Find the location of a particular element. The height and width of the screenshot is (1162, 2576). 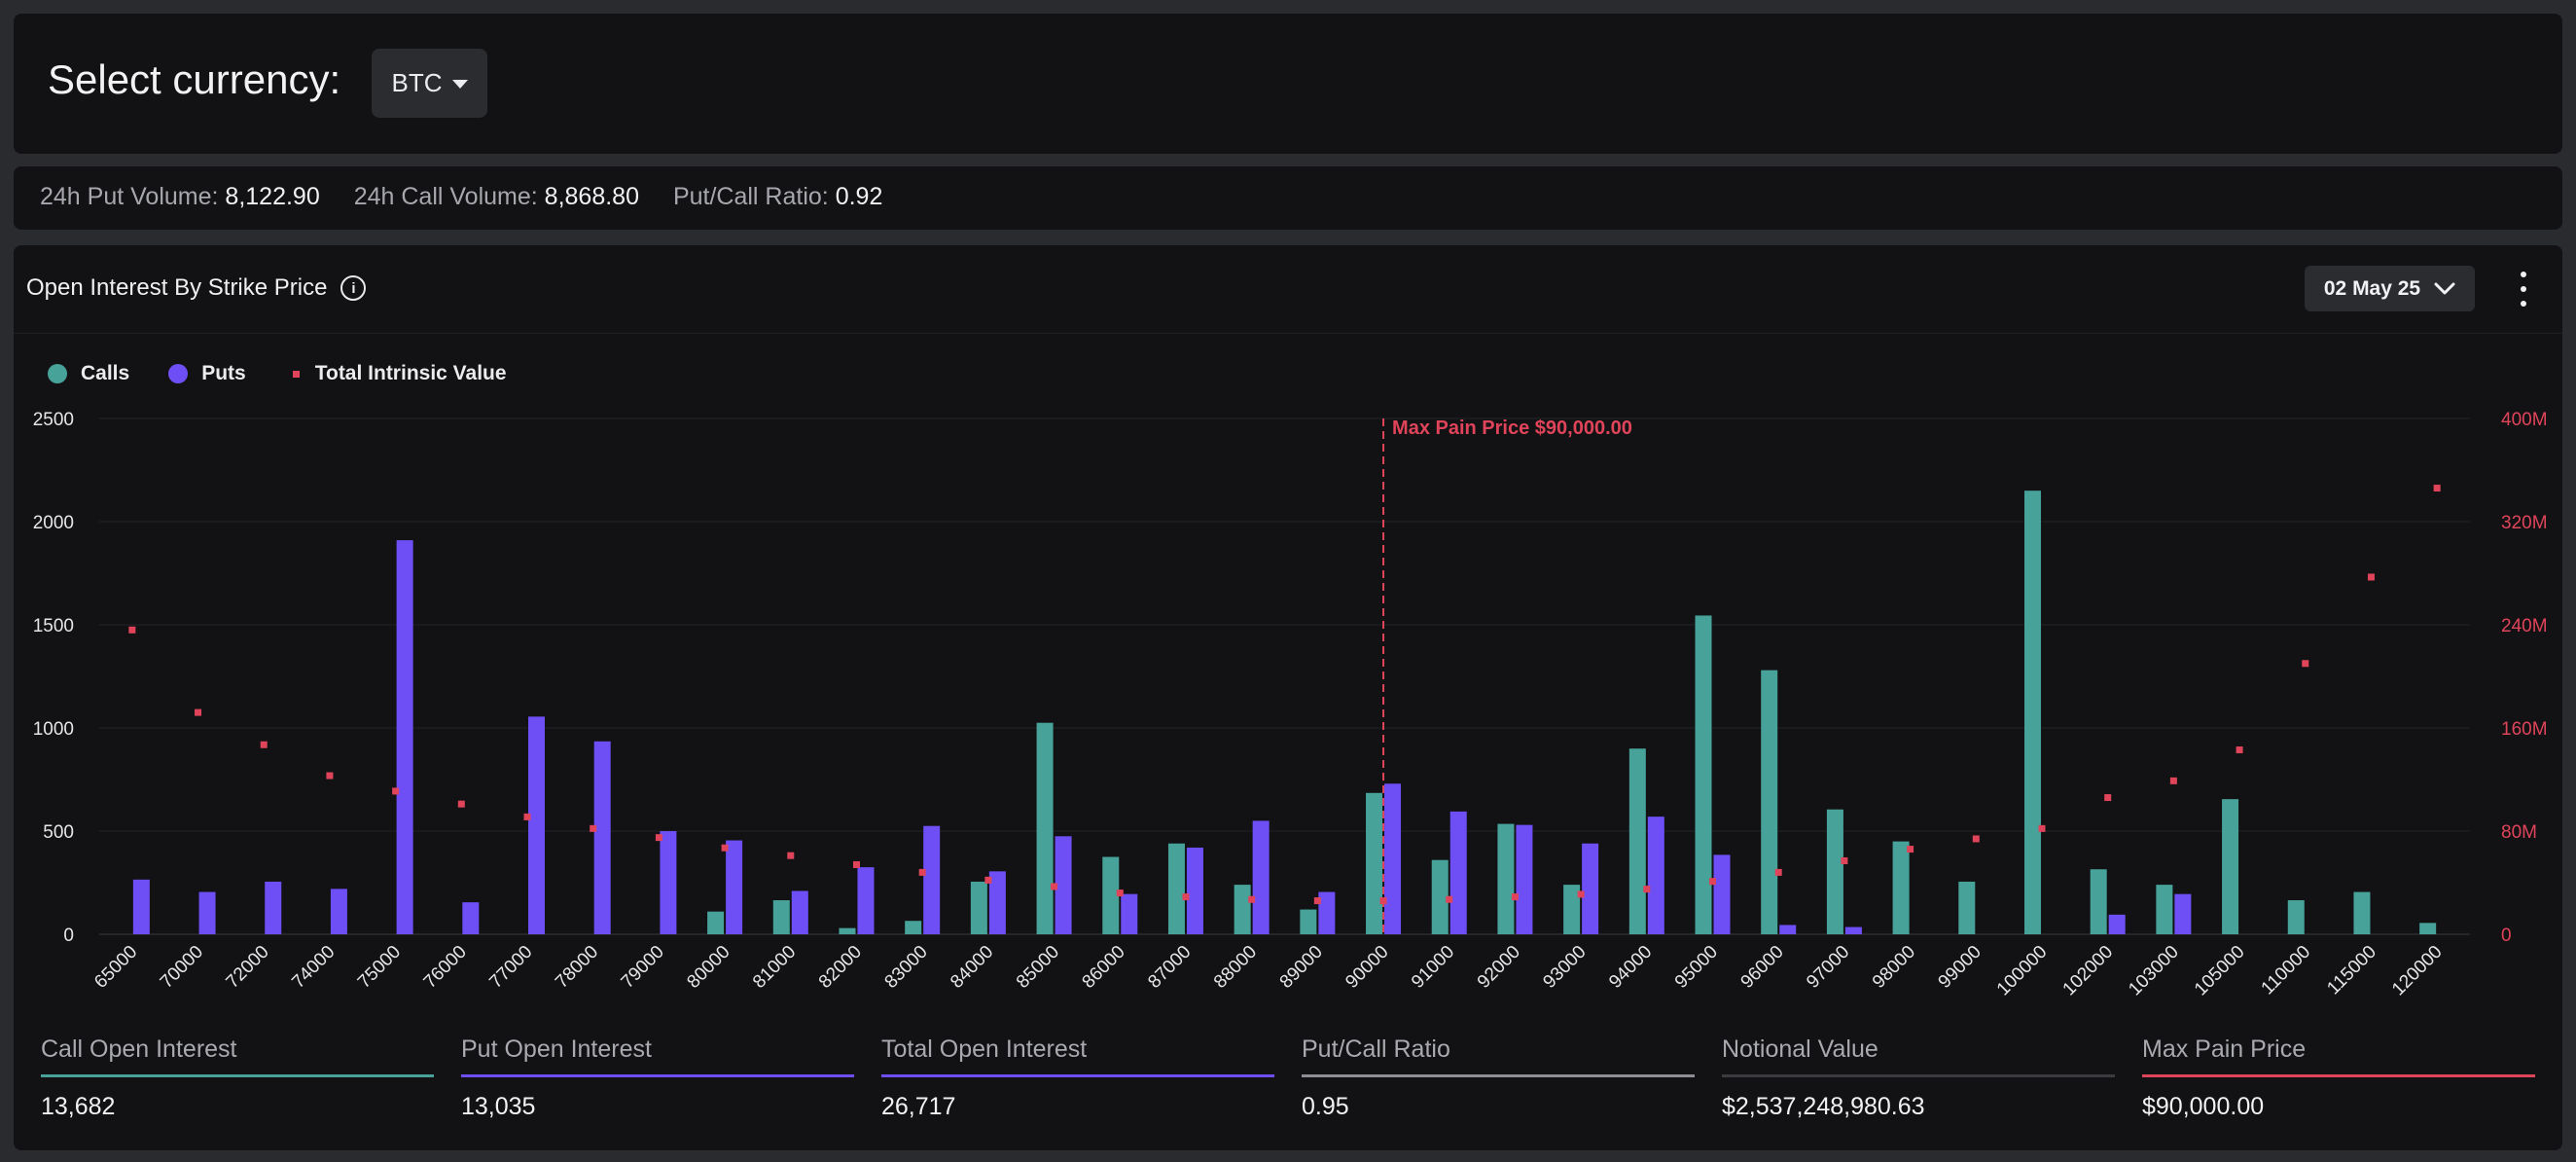

y-tick-right: 80M is located at coordinates (2519, 832).